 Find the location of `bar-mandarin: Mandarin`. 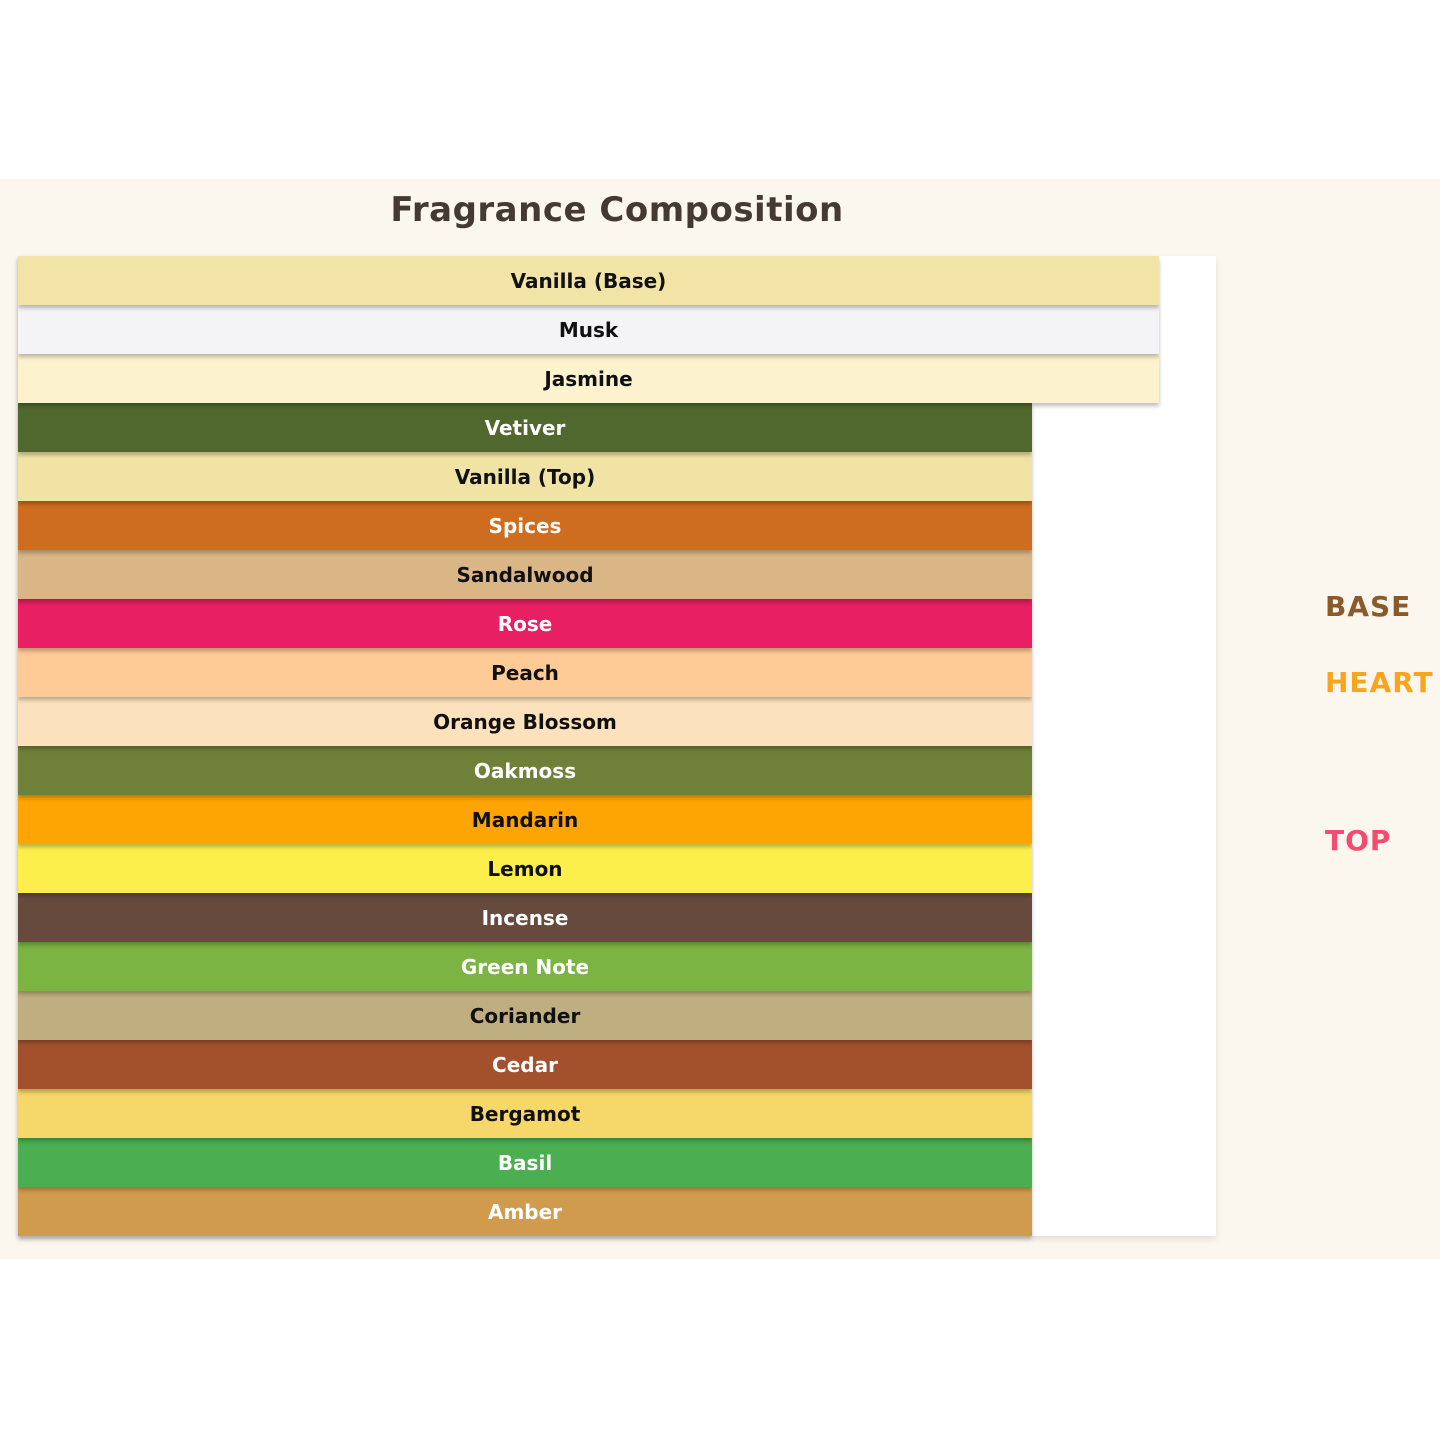

bar-mandarin: Mandarin is located at coordinates (525, 819).